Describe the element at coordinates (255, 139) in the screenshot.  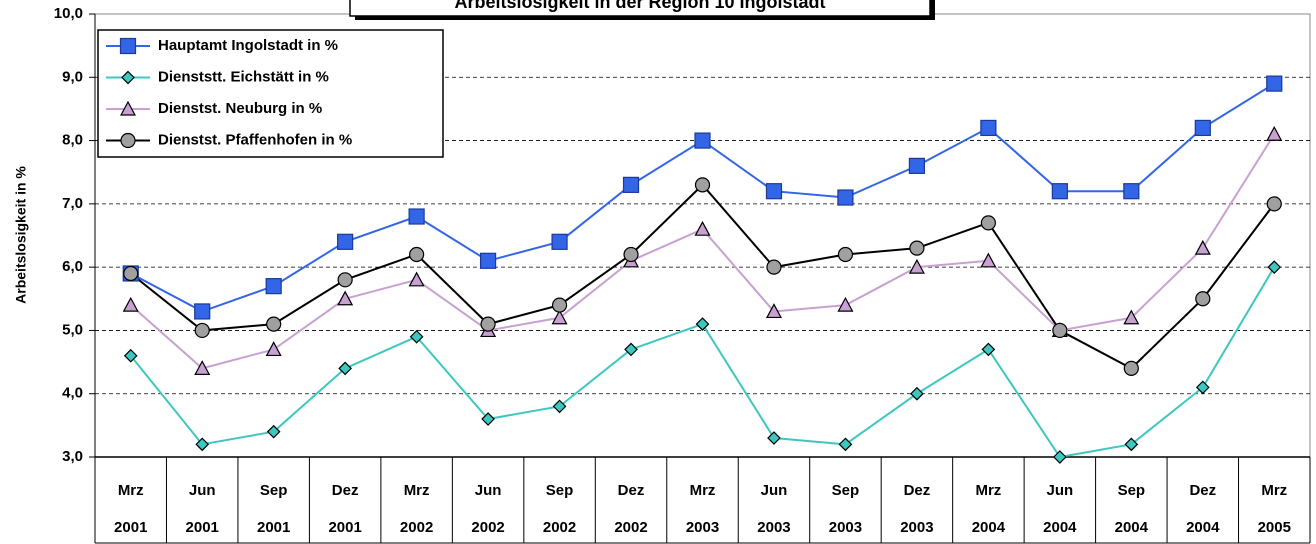
I see `legend-label: Dienstst. Pfaffenhofen in %` at that location.